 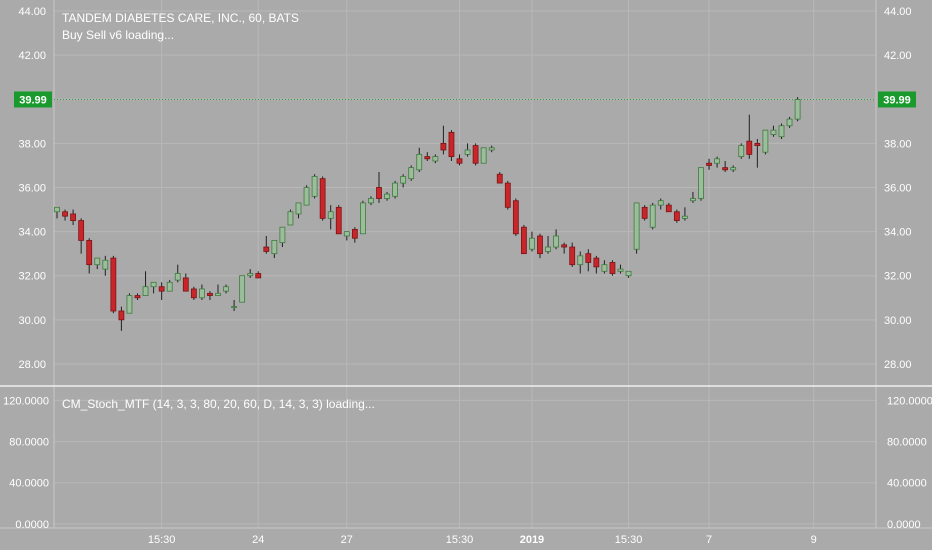 What do you see at coordinates (904, 525) in the screenshot?
I see `y-tick-label: 0.0000` at bounding box center [904, 525].